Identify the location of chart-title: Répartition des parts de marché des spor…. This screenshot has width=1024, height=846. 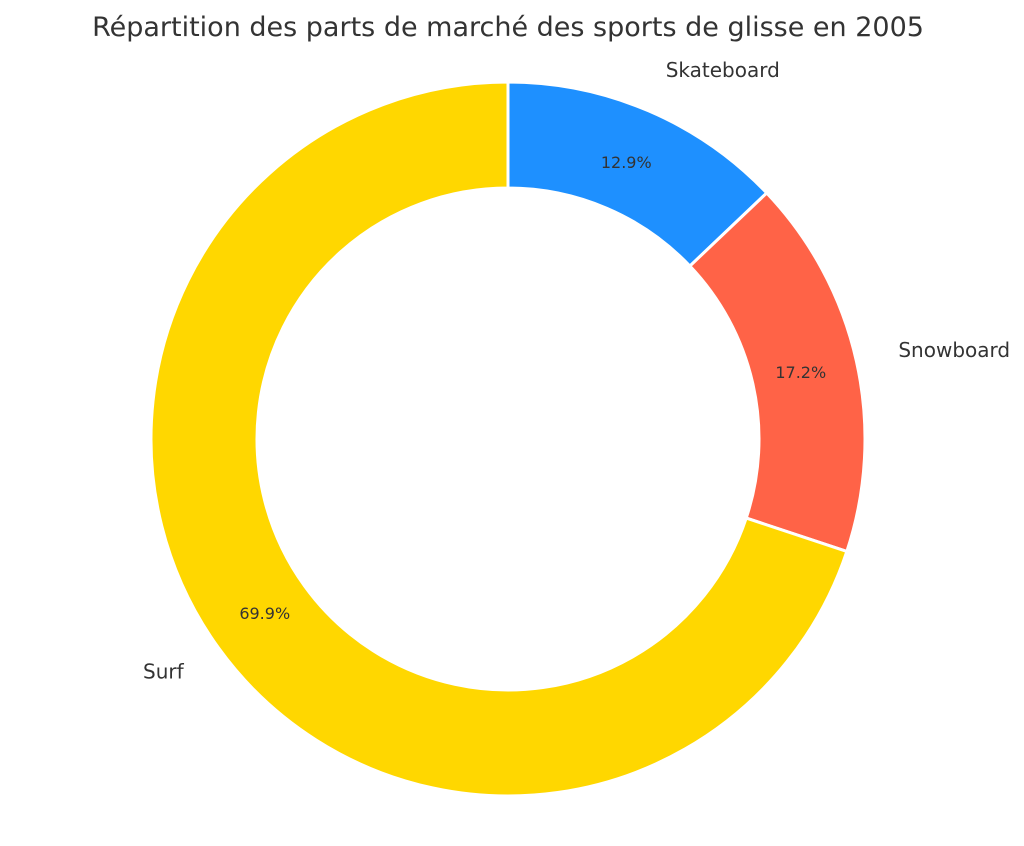
(508, 27).